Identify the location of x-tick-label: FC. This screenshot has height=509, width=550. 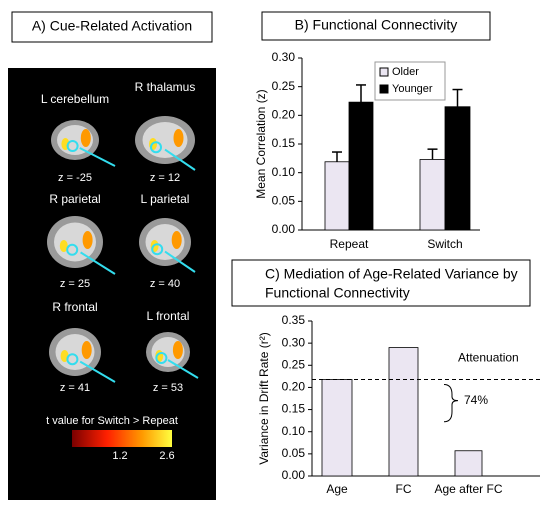
(404, 489).